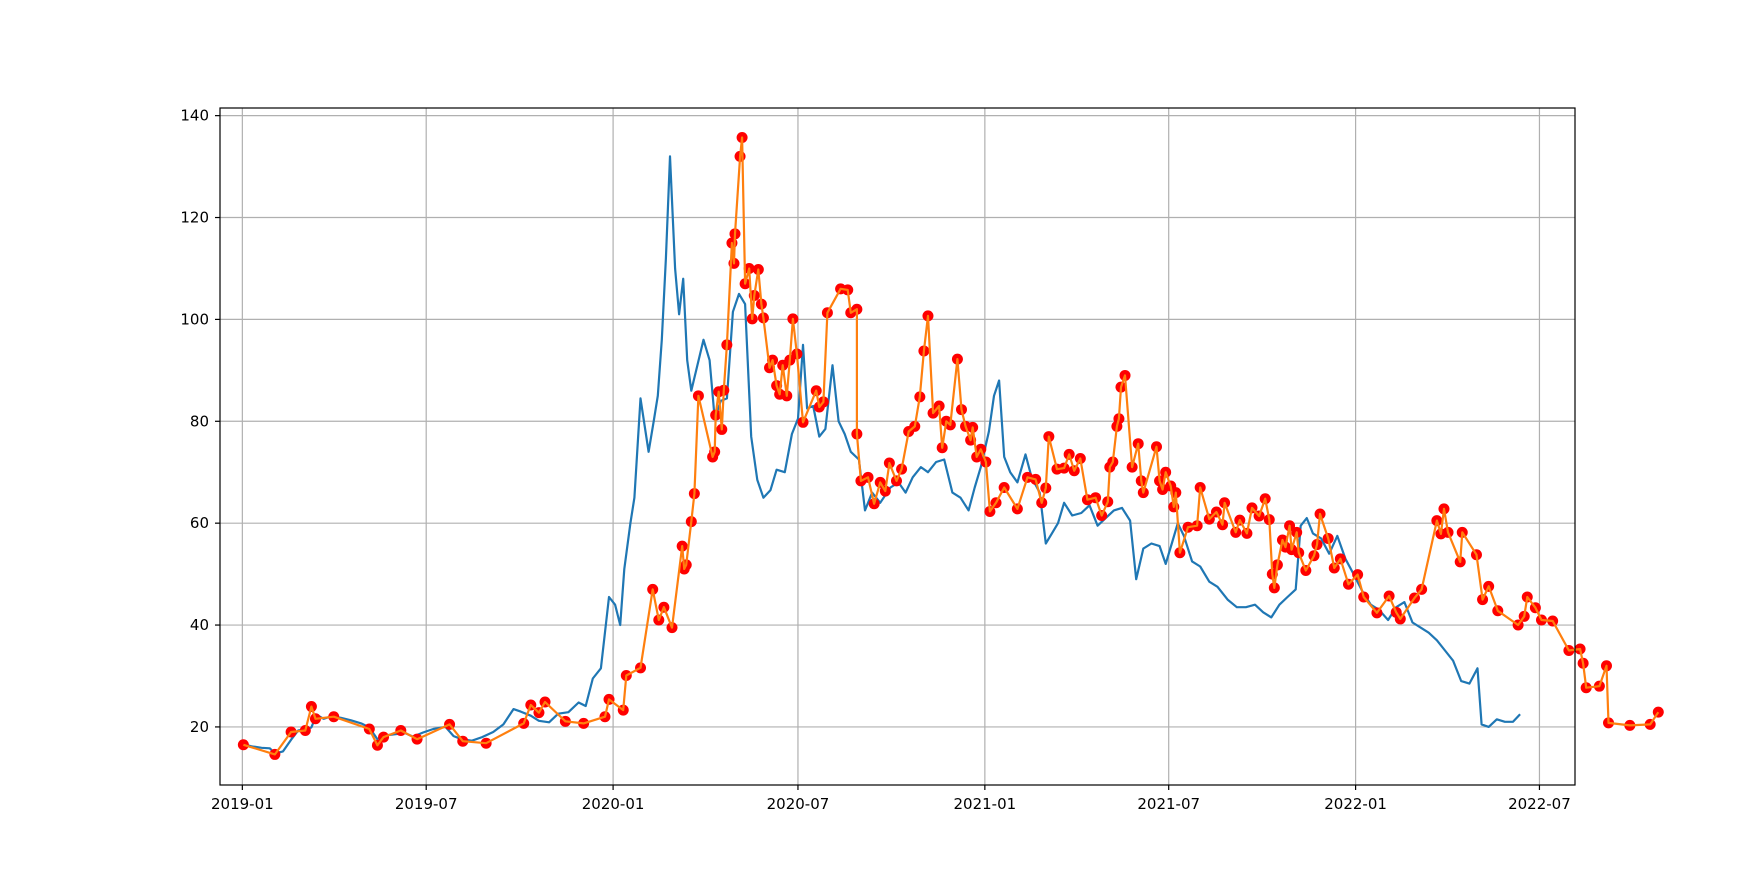 Image resolution: width=1750 pixels, height=885 pixels. Describe the element at coordinates (798, 804) in the screenshot. I see `x-tick-label: 2020-07` at that location.